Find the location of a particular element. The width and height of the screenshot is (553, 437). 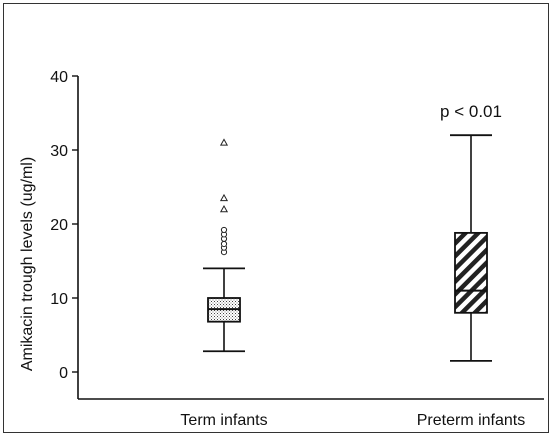

box-group-preterm is located at coordinates (471, 248).